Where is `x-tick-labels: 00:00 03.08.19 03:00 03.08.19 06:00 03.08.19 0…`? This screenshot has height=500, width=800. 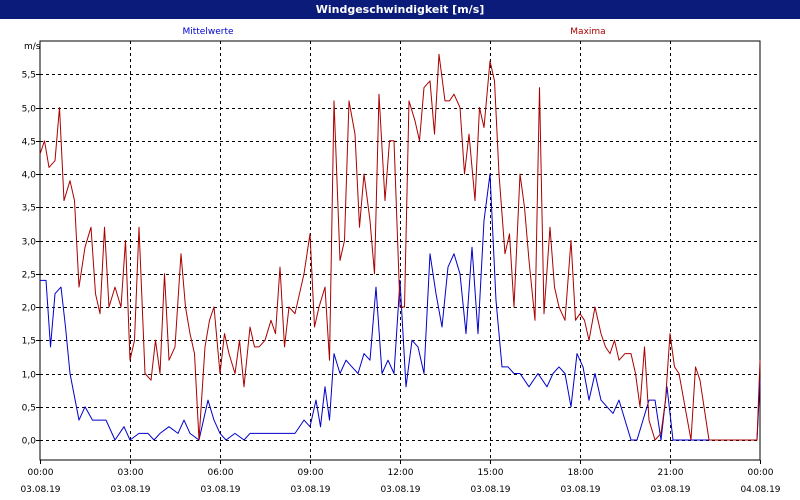
x-tick-labels: 00:00 03.08.19 03:00 03.08.19 06:00 03.08.19 0… is located at coordinates (400, 481).